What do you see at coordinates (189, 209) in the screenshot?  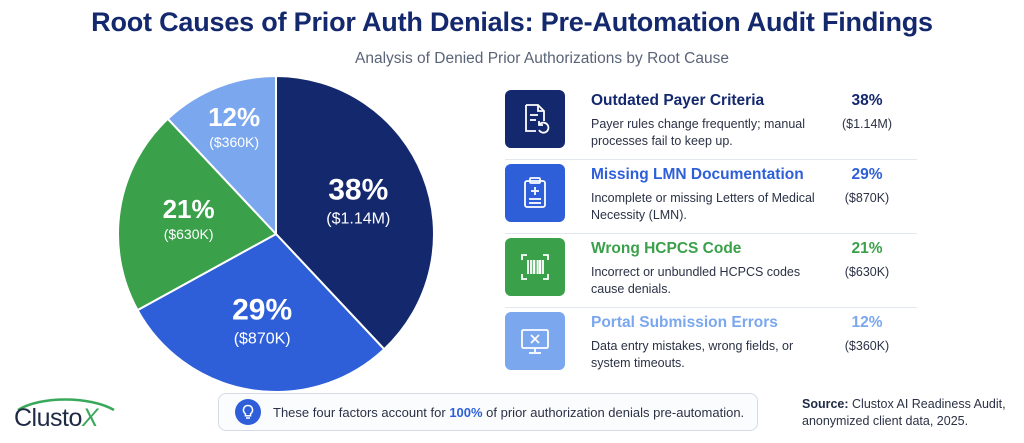 I see `pie-slice-percentage-label: 21%` at bounding box center [189, 209].